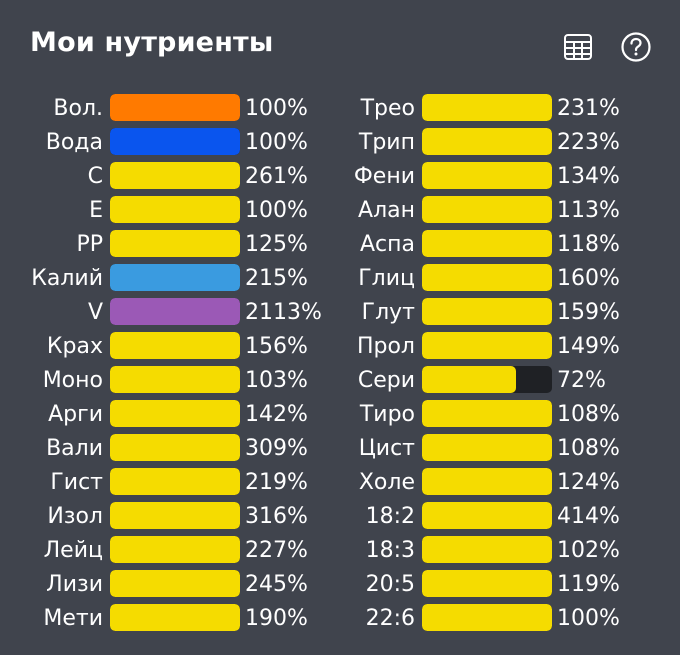  Describe the element at coordinates (588, 210) in the screenshot. I see `nutrient-percent: 113%` at that location.